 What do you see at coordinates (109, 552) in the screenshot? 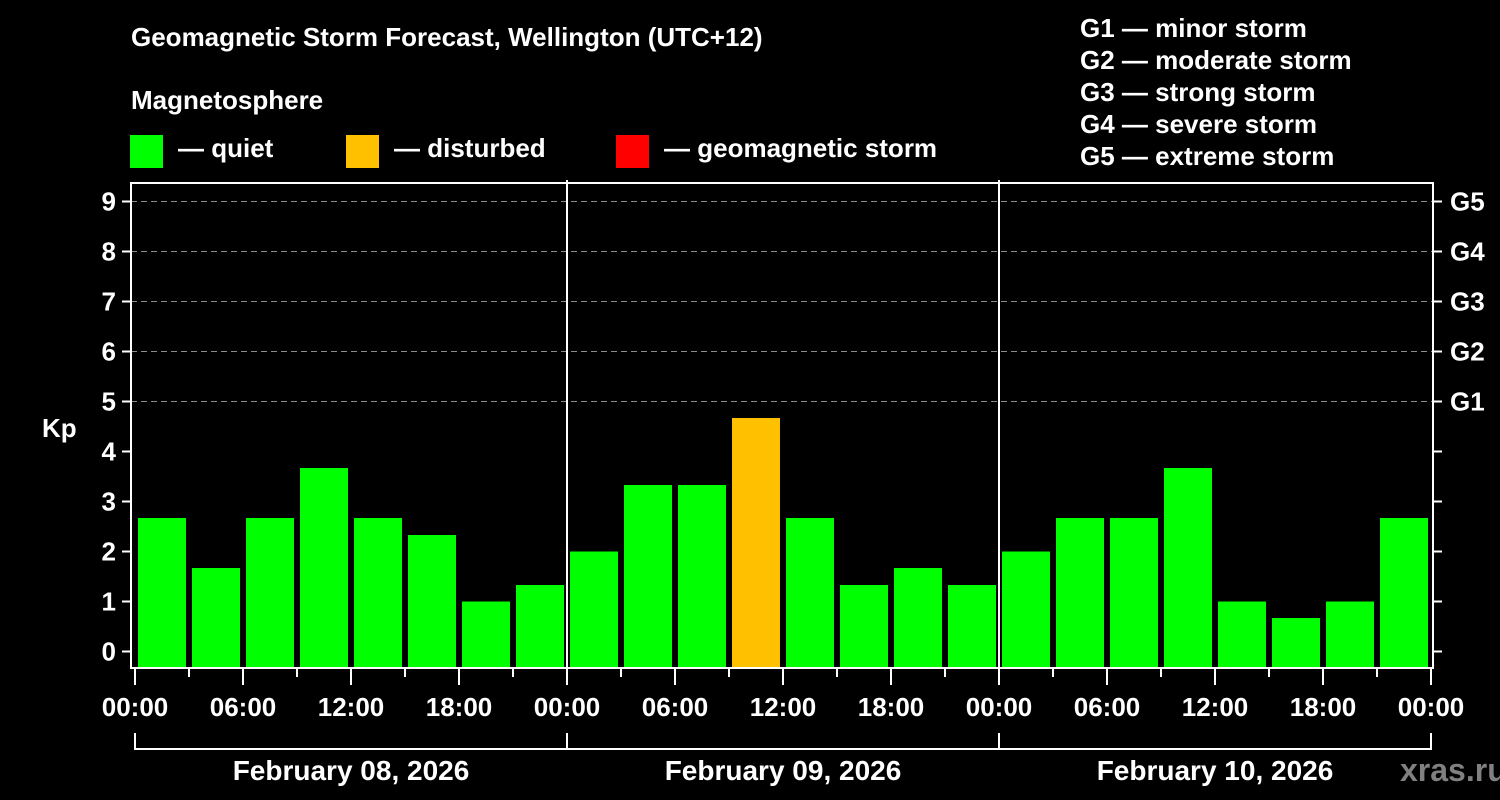
I see `y-tick-label: 2` at bounding box center [109, 552].